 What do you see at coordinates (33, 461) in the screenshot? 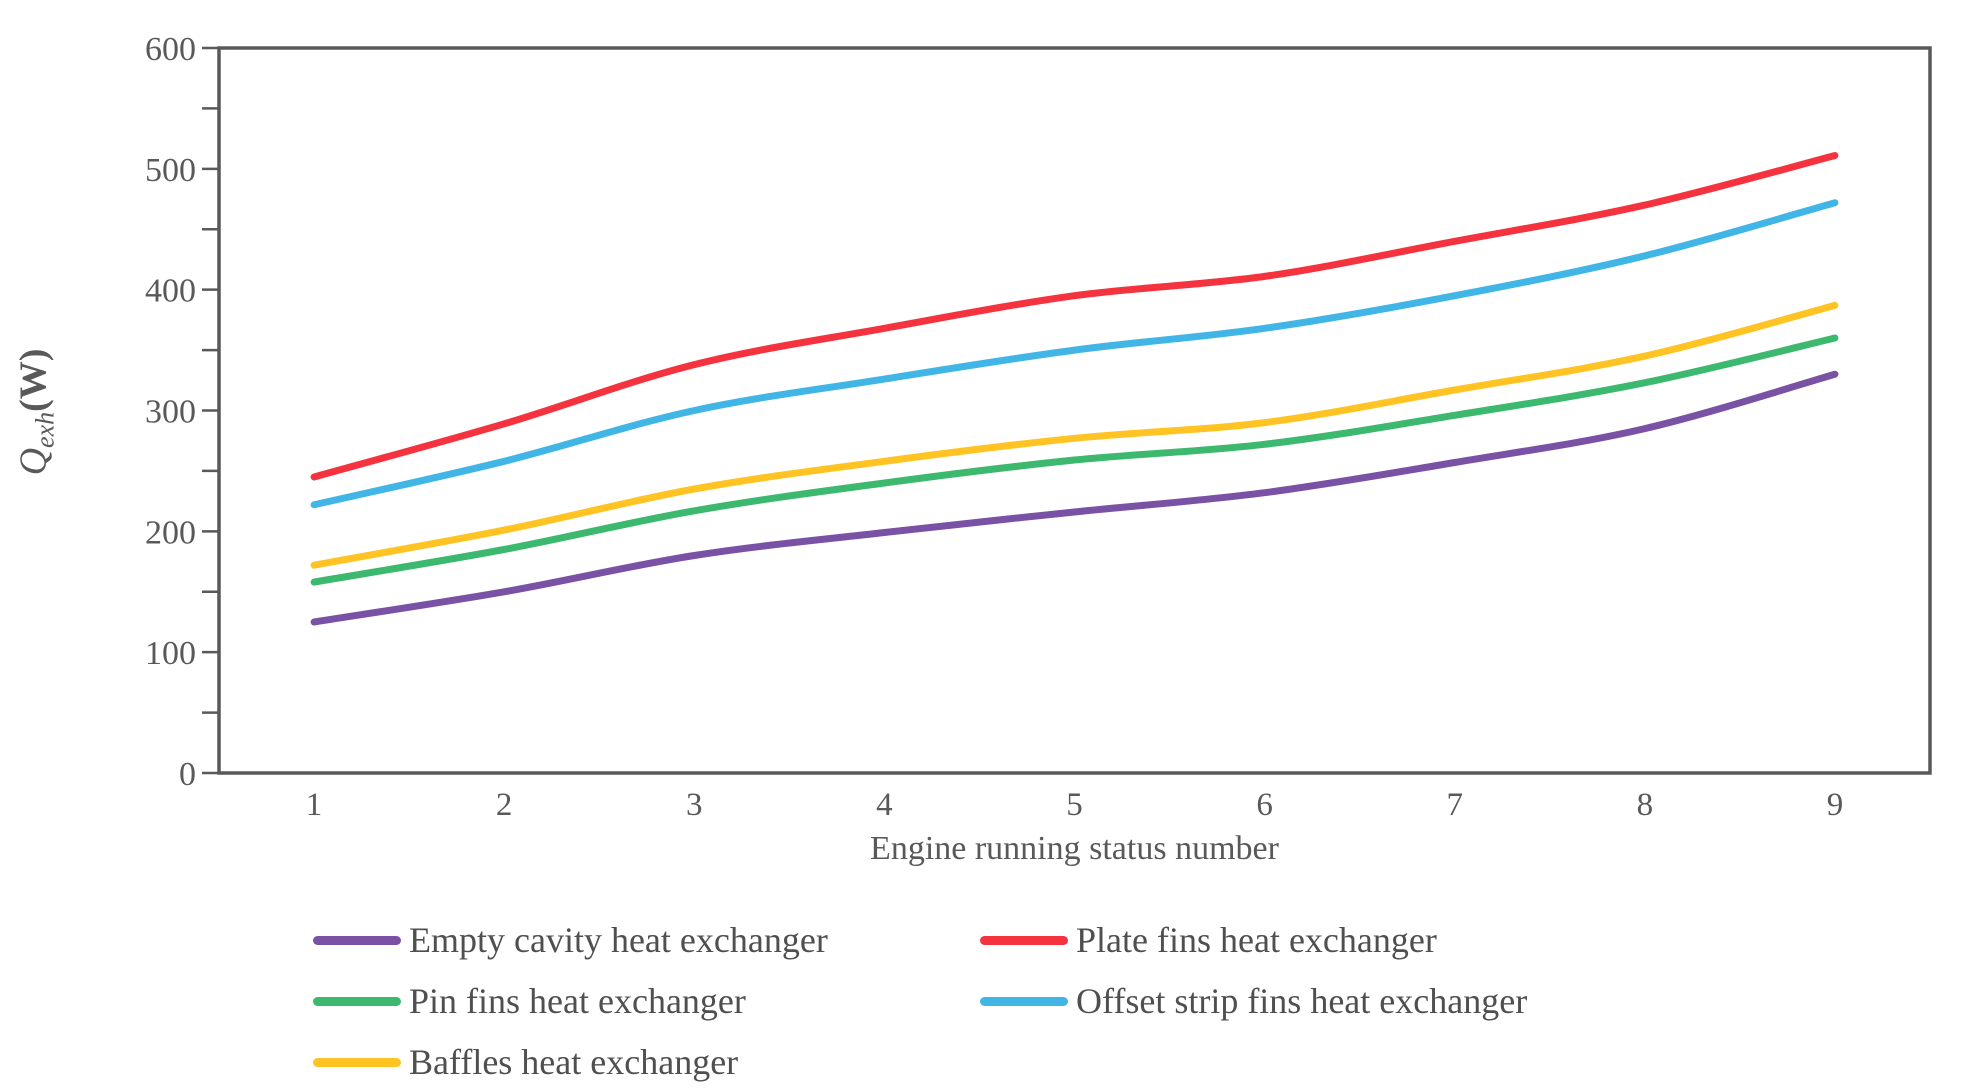
I see `y-axis-title-symbol: Q` at bounding box center [33, 461].